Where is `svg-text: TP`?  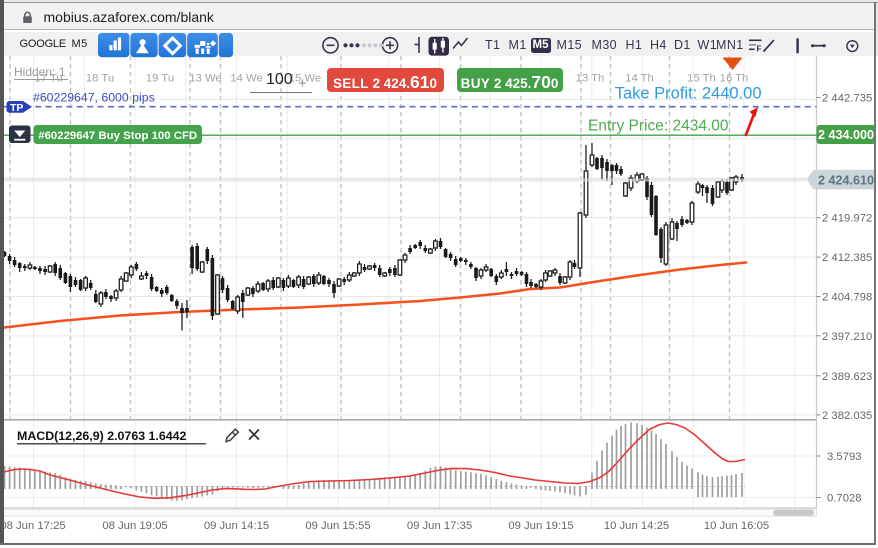 svg-text: TP is located at coordinates (16, 108).